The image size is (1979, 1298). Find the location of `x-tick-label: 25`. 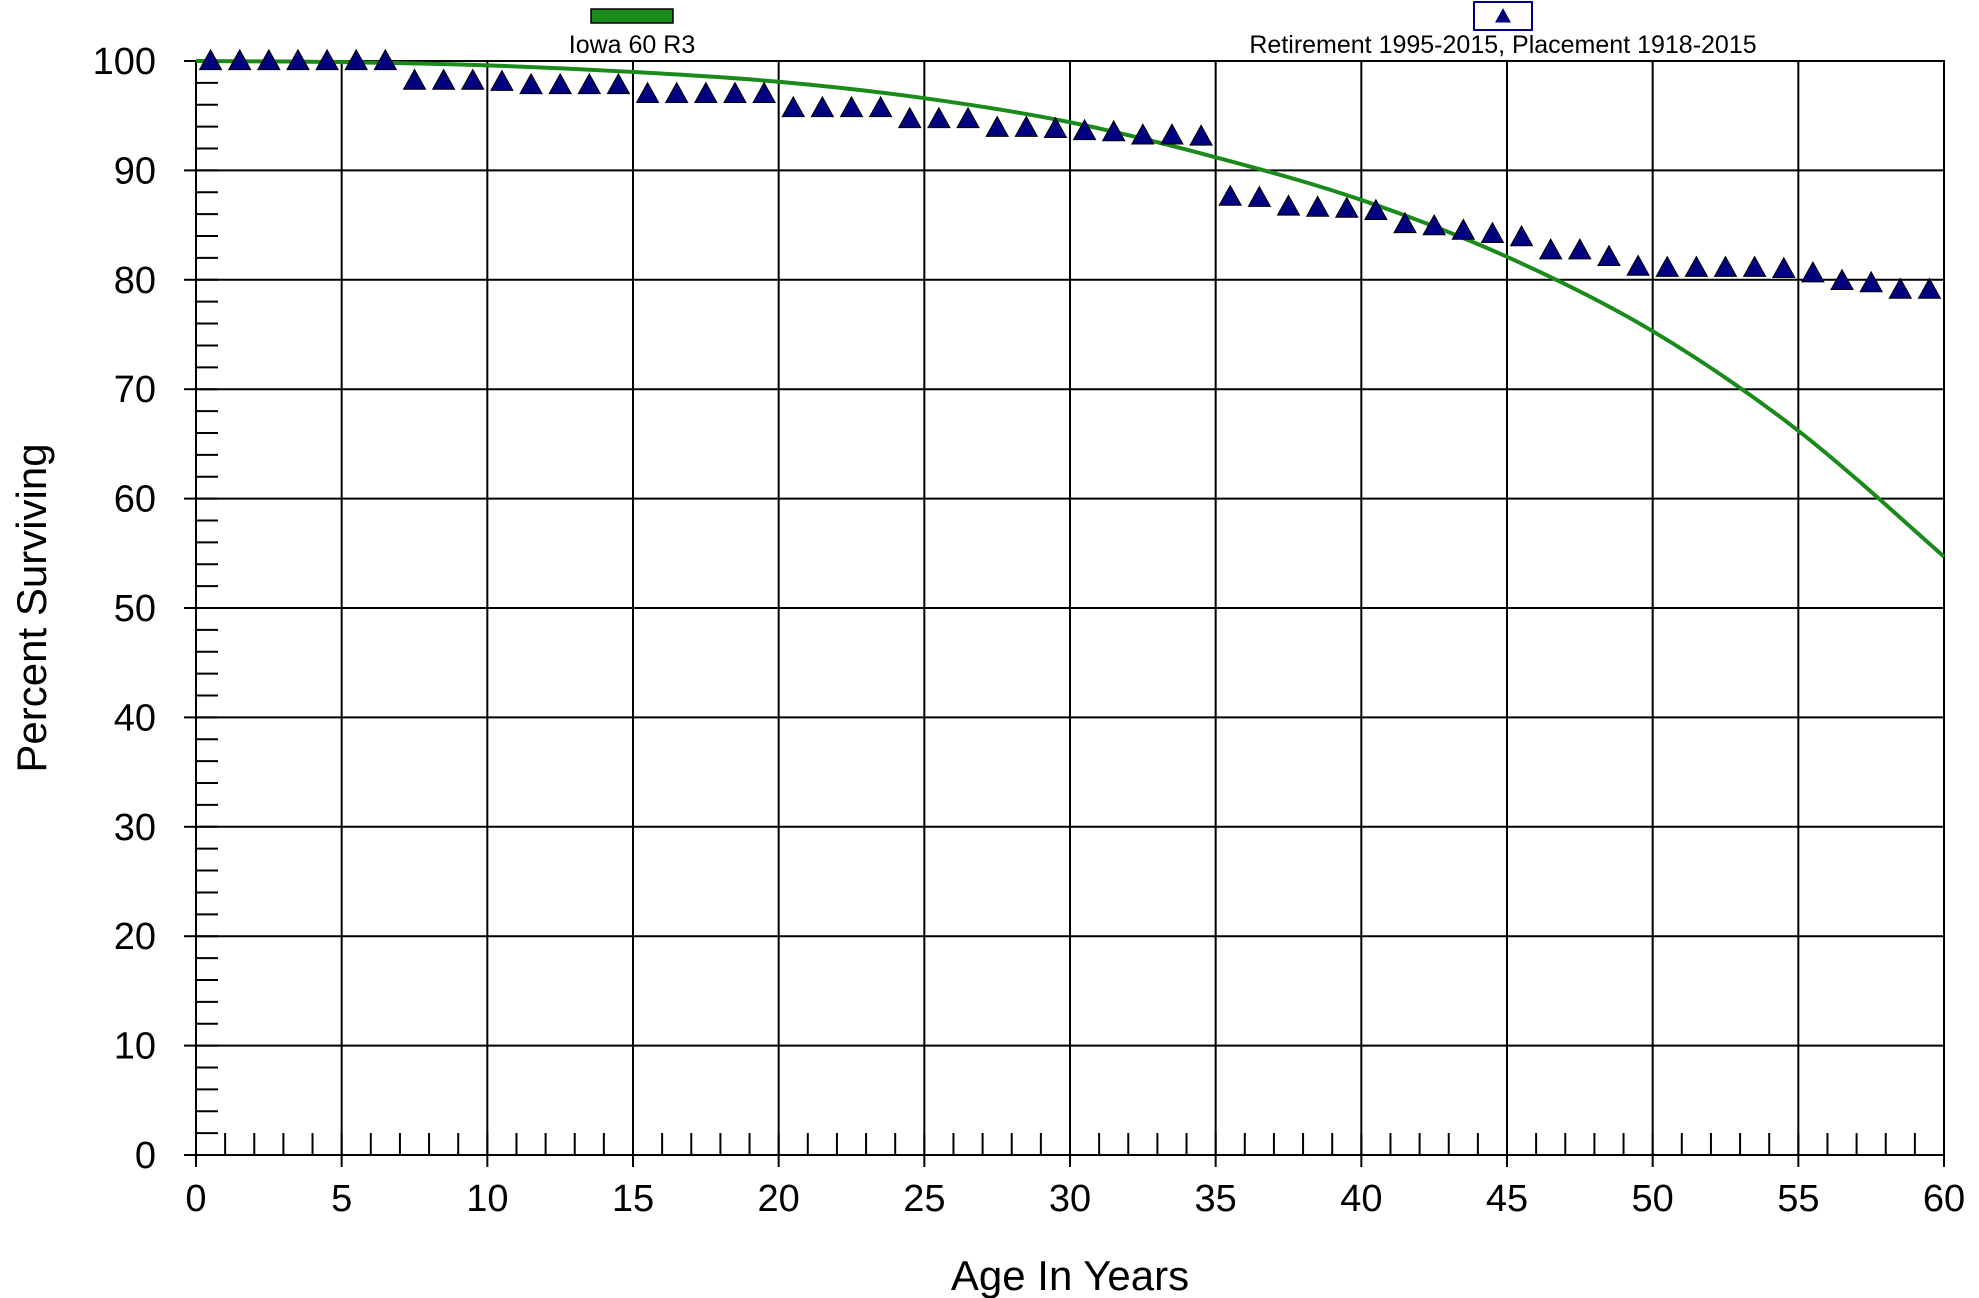

x-tick-label: 25 is located at coordinates (924, 1199).